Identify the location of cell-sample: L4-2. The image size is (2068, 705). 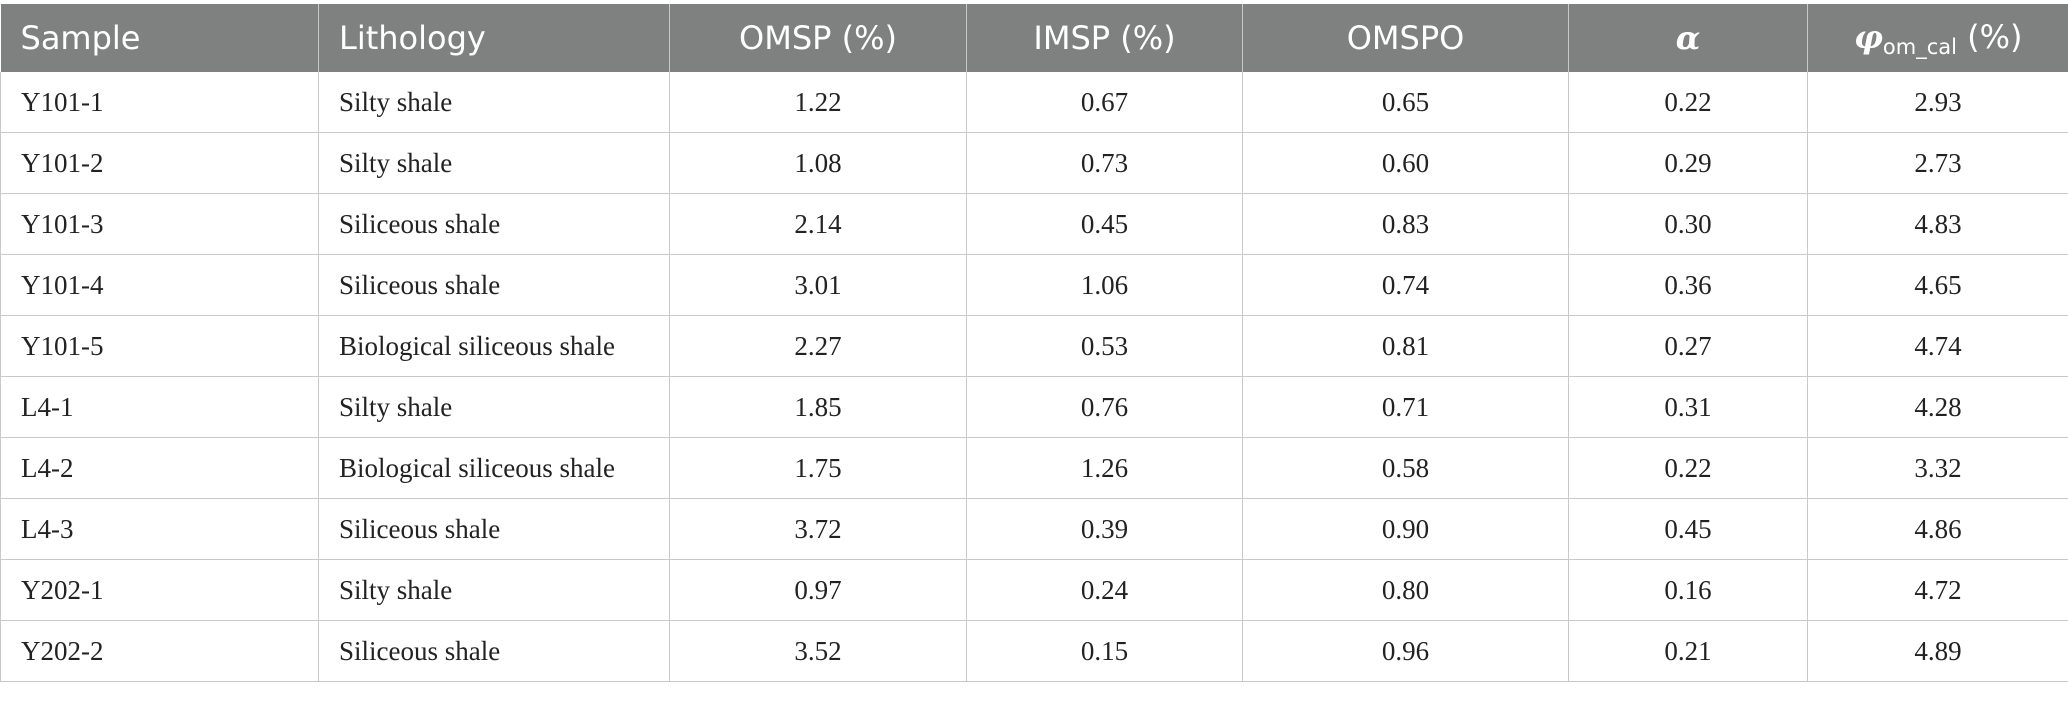
(159, 468).